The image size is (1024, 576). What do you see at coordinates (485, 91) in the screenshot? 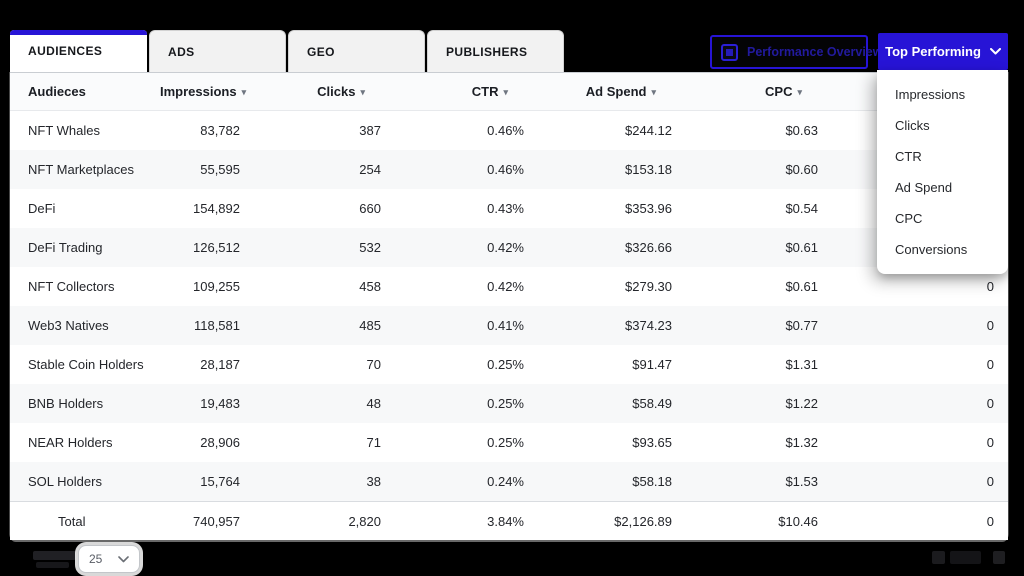
I see `column-header-label: CTR` at bounding box center [485, 91].